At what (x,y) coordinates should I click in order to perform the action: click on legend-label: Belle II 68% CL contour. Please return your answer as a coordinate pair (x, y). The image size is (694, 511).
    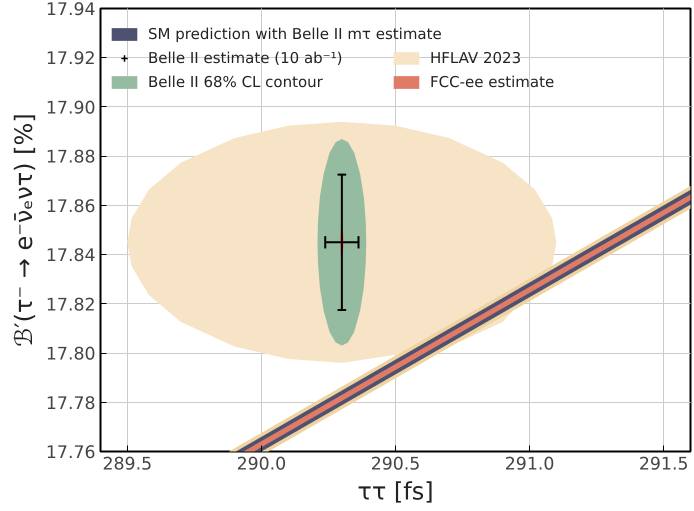
    Looking at the image, I should click on (235, 82).